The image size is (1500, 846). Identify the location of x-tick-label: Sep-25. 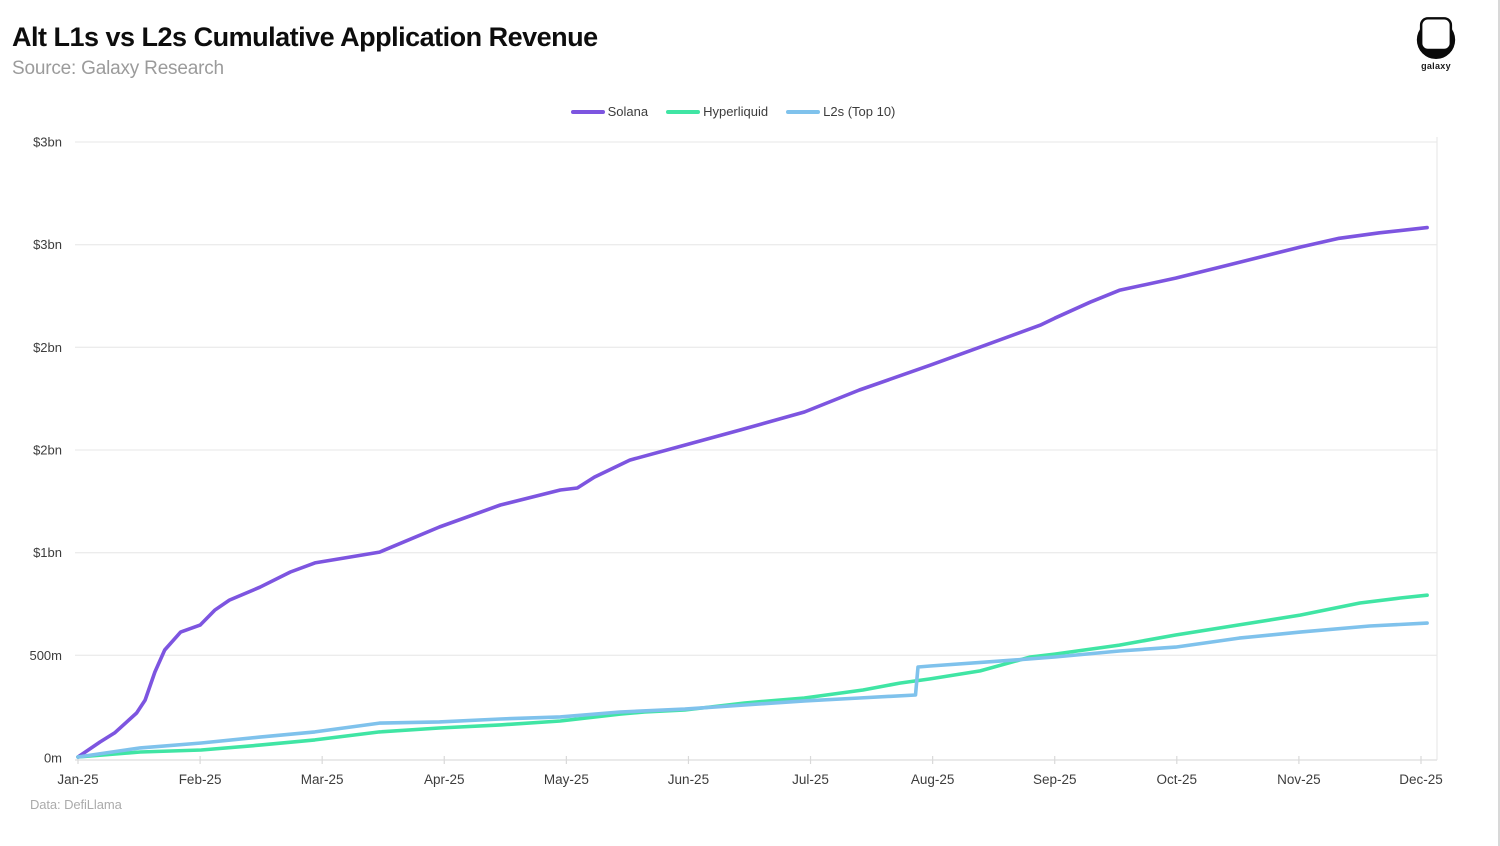
(1055, 779).